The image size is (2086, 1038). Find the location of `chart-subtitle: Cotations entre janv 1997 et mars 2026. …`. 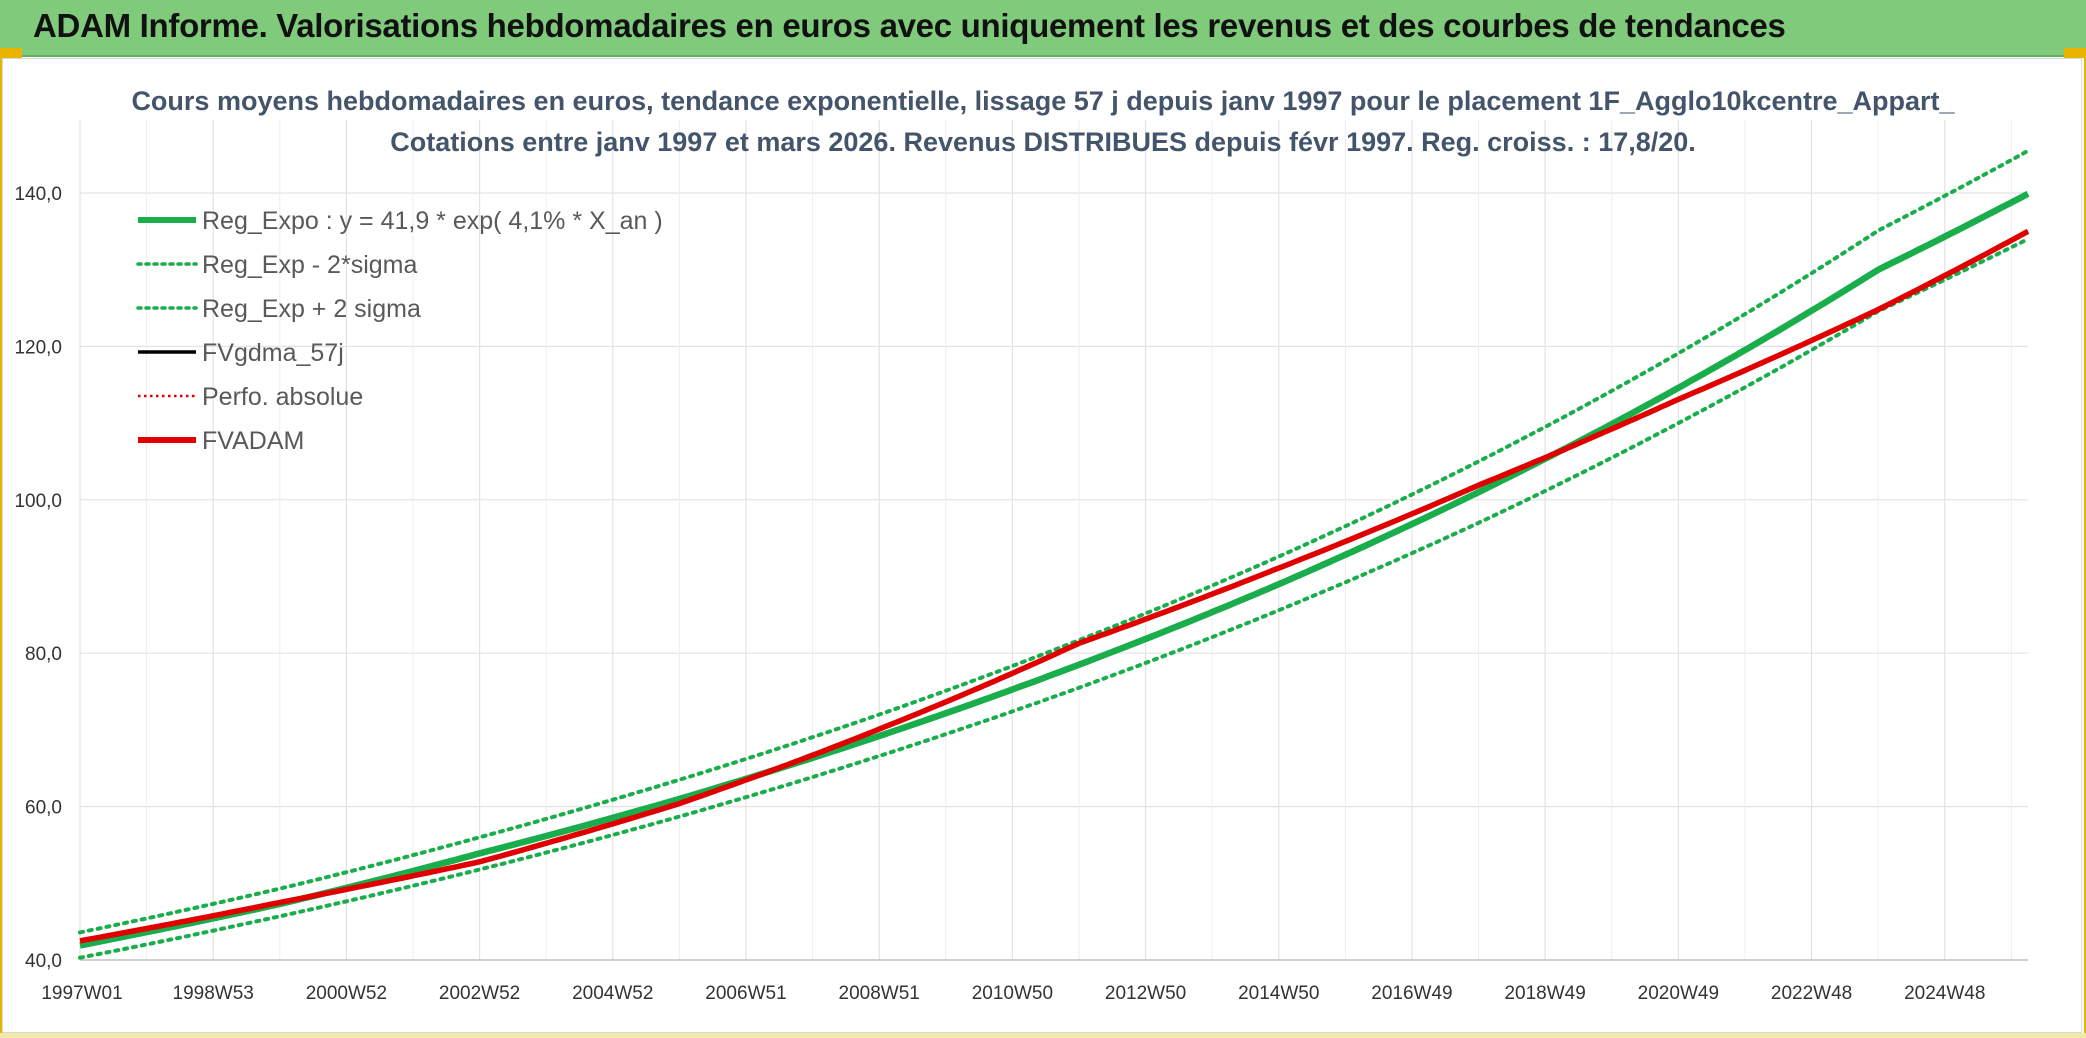

chart-subtitle: Cotations entre janv 1997 et mars 2026. … is located at coordinates (1043, 142).